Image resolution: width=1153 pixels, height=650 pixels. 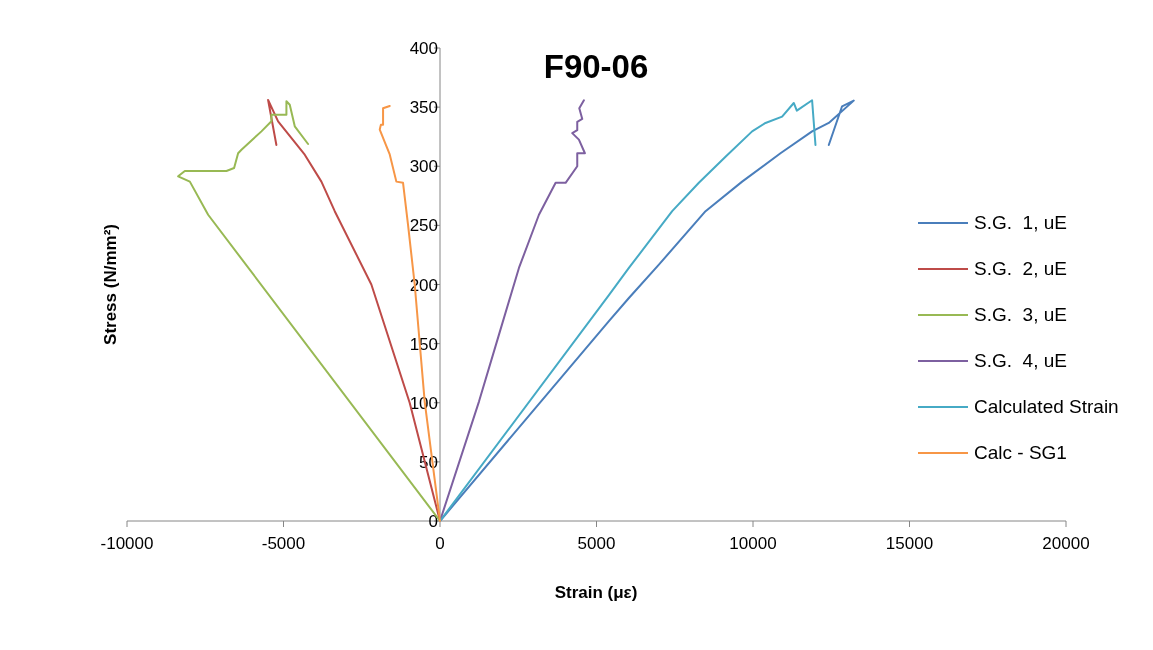 I want to click on y-tick-label: 300, so click(x=423, y=167).